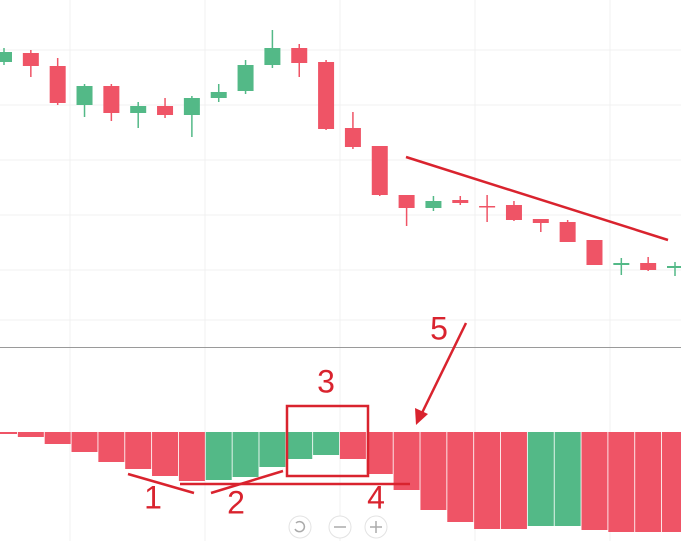 The height and width of the screenshot is (541, 681). What do you see at coordinates (376, 527) in the screenshot?
I see `zoom-in-button` at bounding box center [376, 527].